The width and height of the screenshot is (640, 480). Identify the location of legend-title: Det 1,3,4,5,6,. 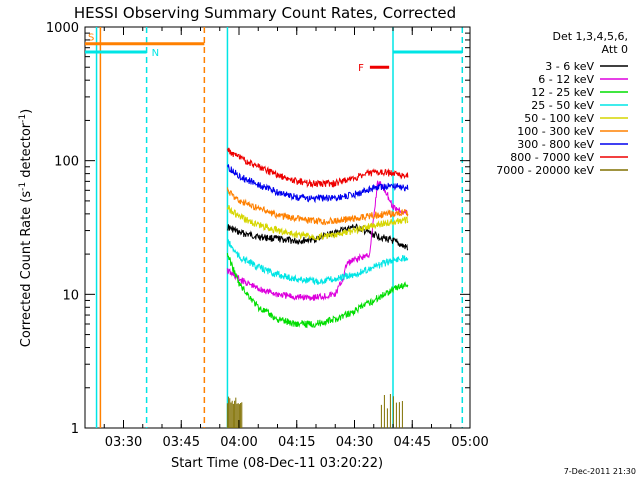
(590, 36).